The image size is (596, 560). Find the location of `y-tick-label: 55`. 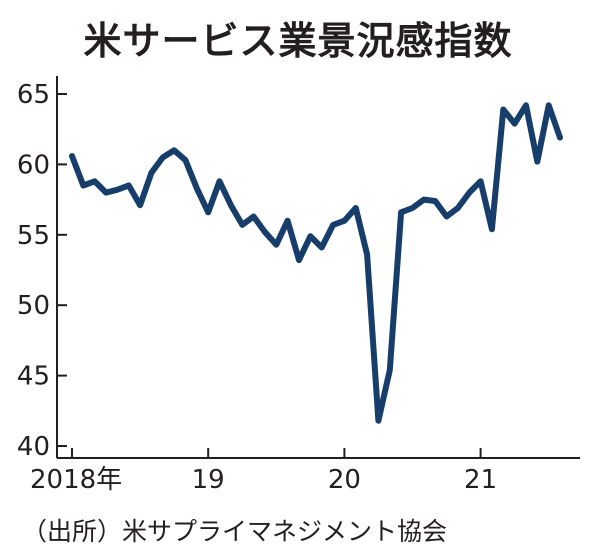

y-tick-label: 55 is located at coordinates (33, 236).